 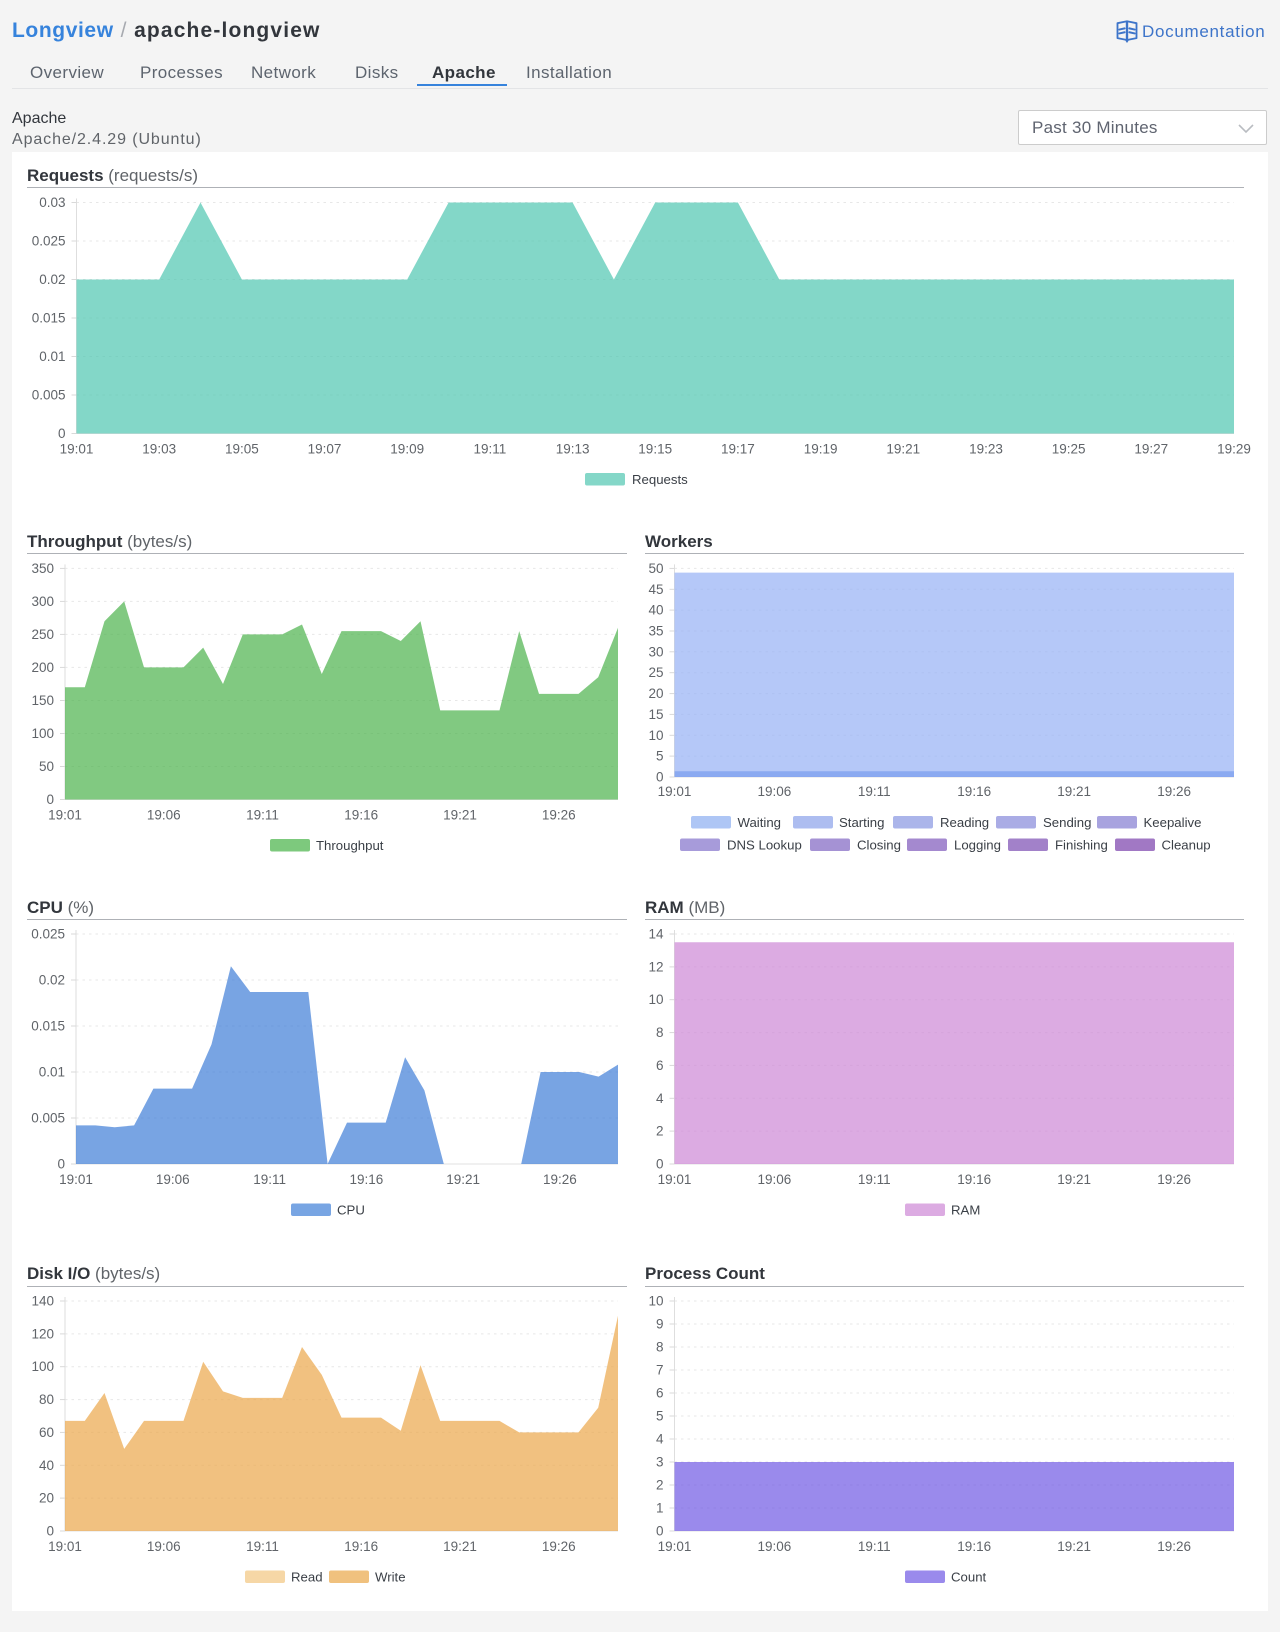 What do you see at coordinates (351, 1210) in the screenshot?
I see `svg-text: CPU` at bounding box center [351, 1210].